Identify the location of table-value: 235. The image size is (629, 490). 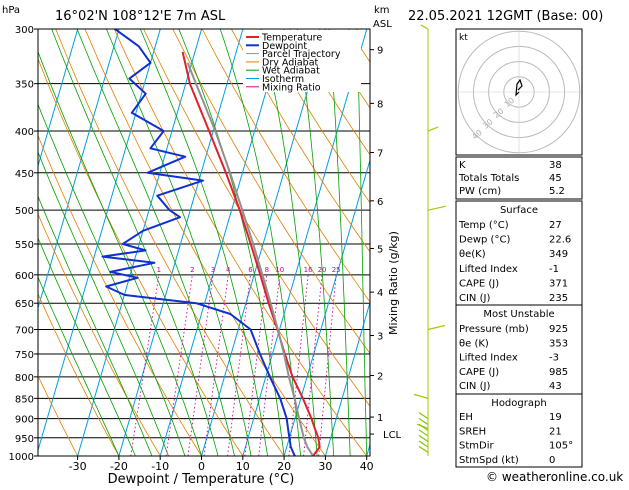
(558, 298).